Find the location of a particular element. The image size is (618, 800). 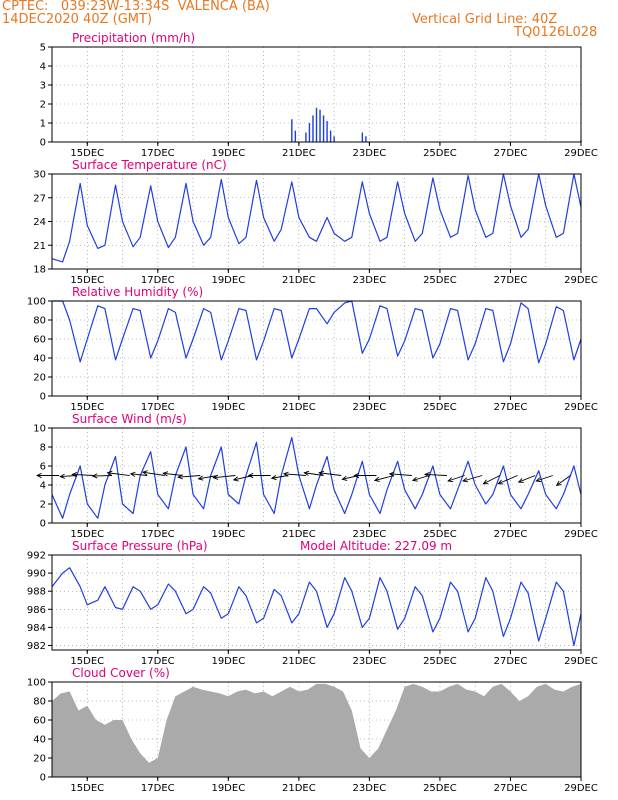

grid-line-note: Vertical Grid Line: 40Z is located at coordinates (485, 19).